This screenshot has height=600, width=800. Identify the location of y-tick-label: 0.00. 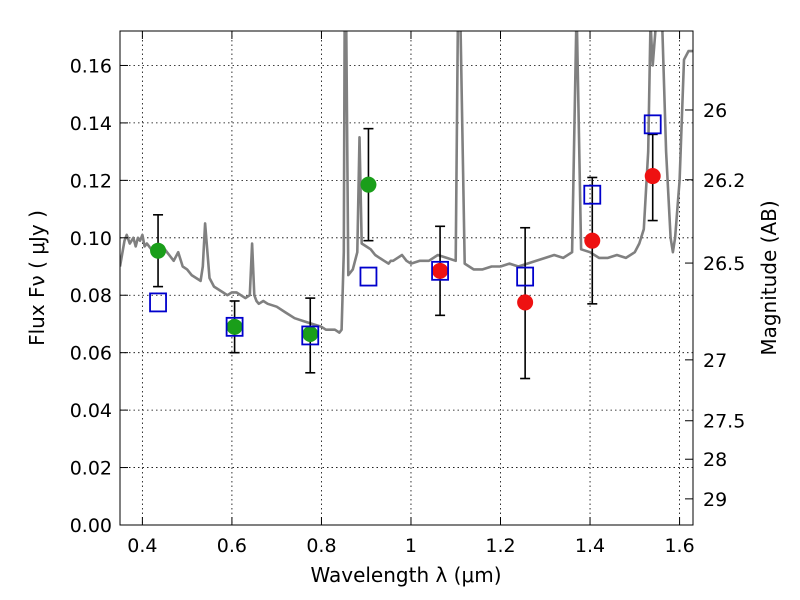
(91, 526).